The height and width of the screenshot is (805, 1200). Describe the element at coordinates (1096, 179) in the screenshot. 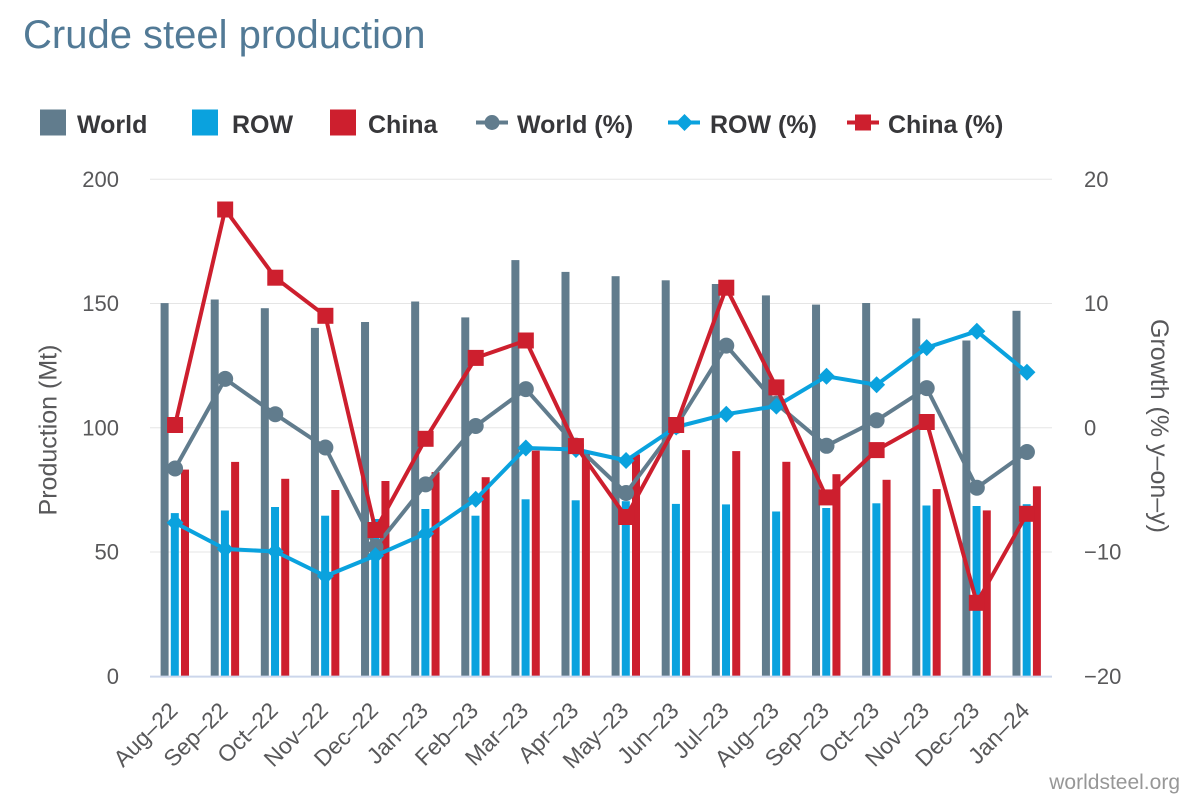

I see `svg-text: 20` at that location.